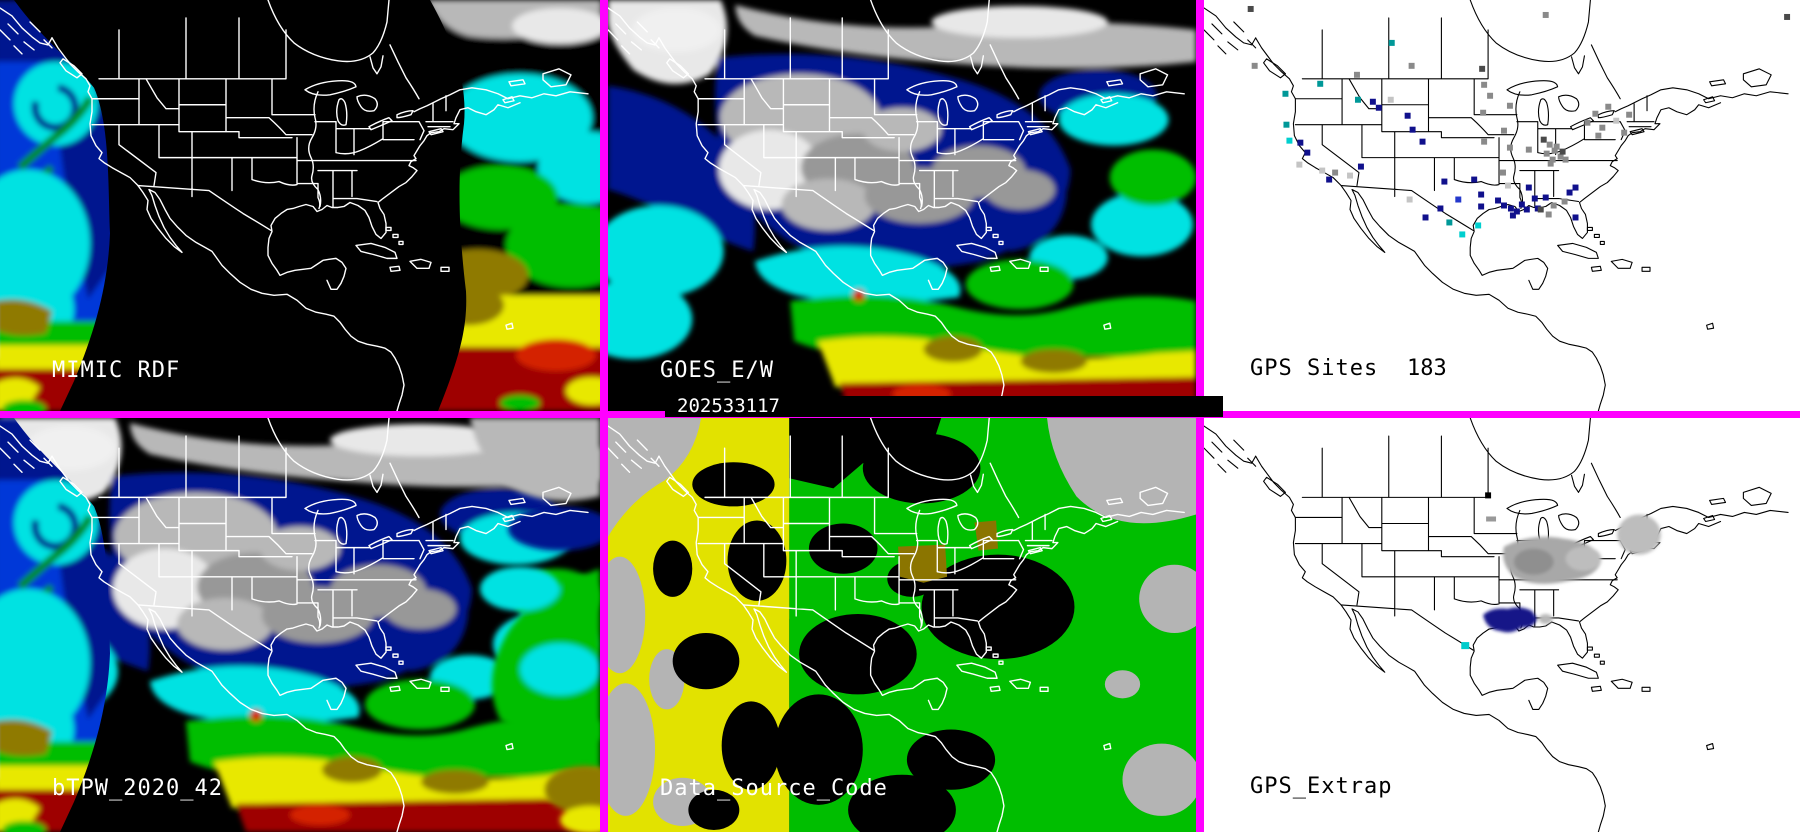 Image resolution: width=1800 pixels, height=832 pixels. Describe the element at coordinates (1572, 573) in the screenshot. I see `extrap-cloud-blobs` at that location.